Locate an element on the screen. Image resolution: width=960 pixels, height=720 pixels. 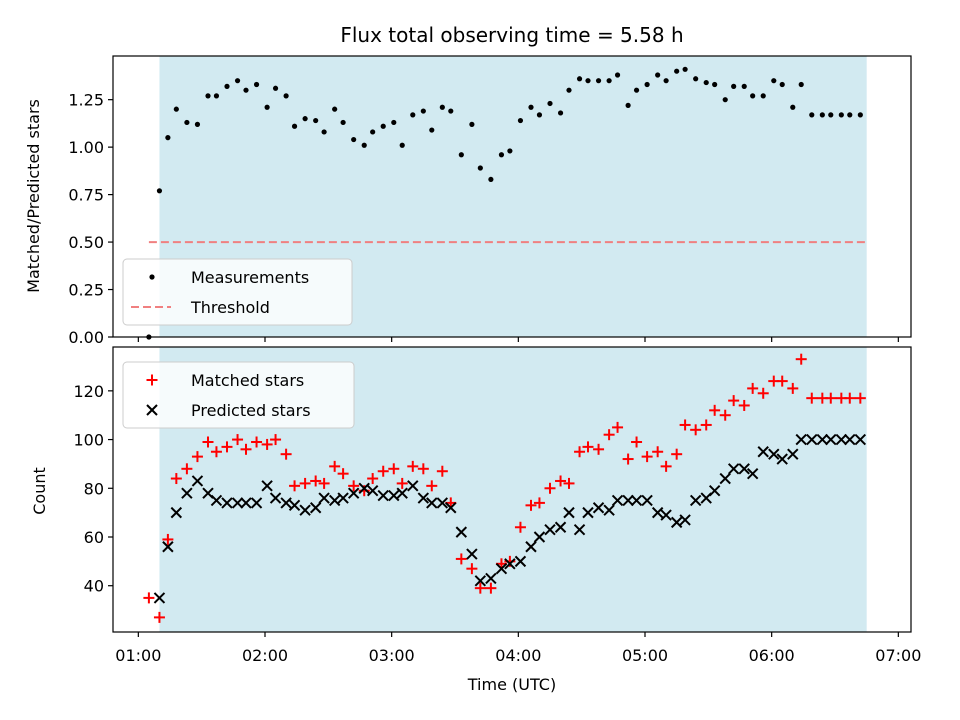
x-axis-label: Time (UTC) is located at coordinates (511, 684).